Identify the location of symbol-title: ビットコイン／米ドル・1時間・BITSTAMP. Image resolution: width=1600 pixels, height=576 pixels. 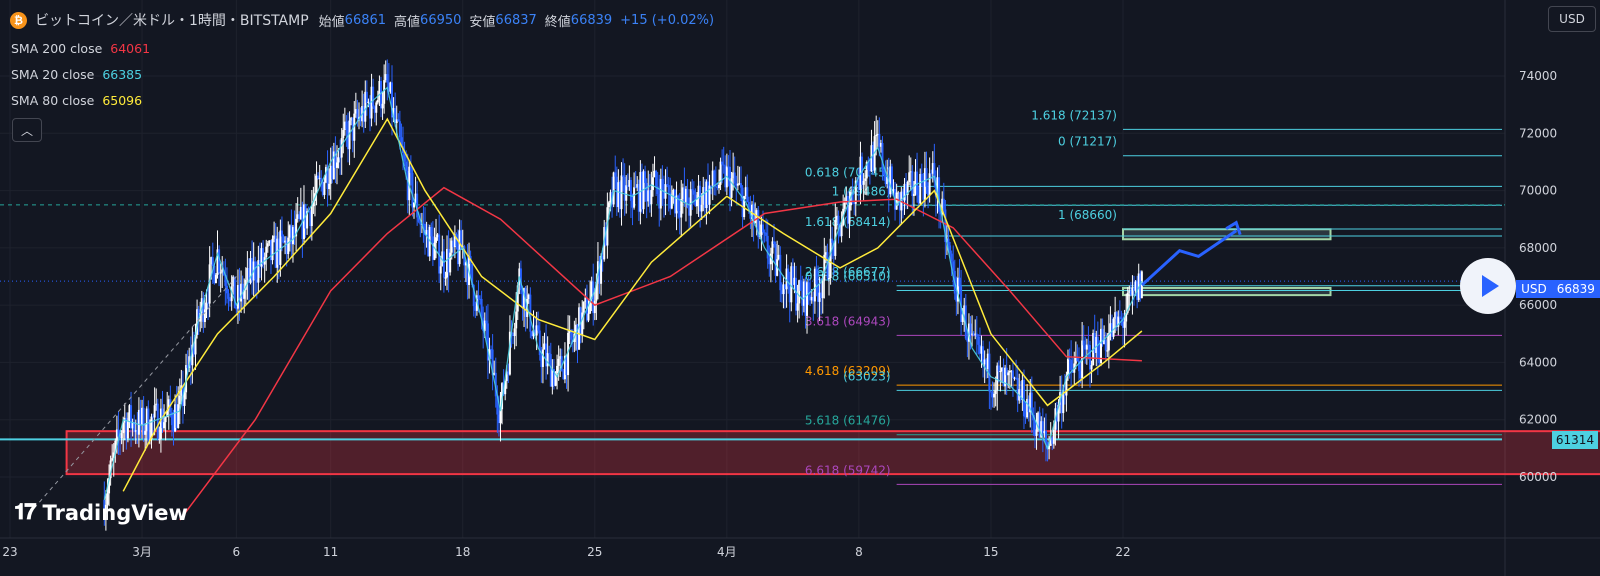
(172, 21).